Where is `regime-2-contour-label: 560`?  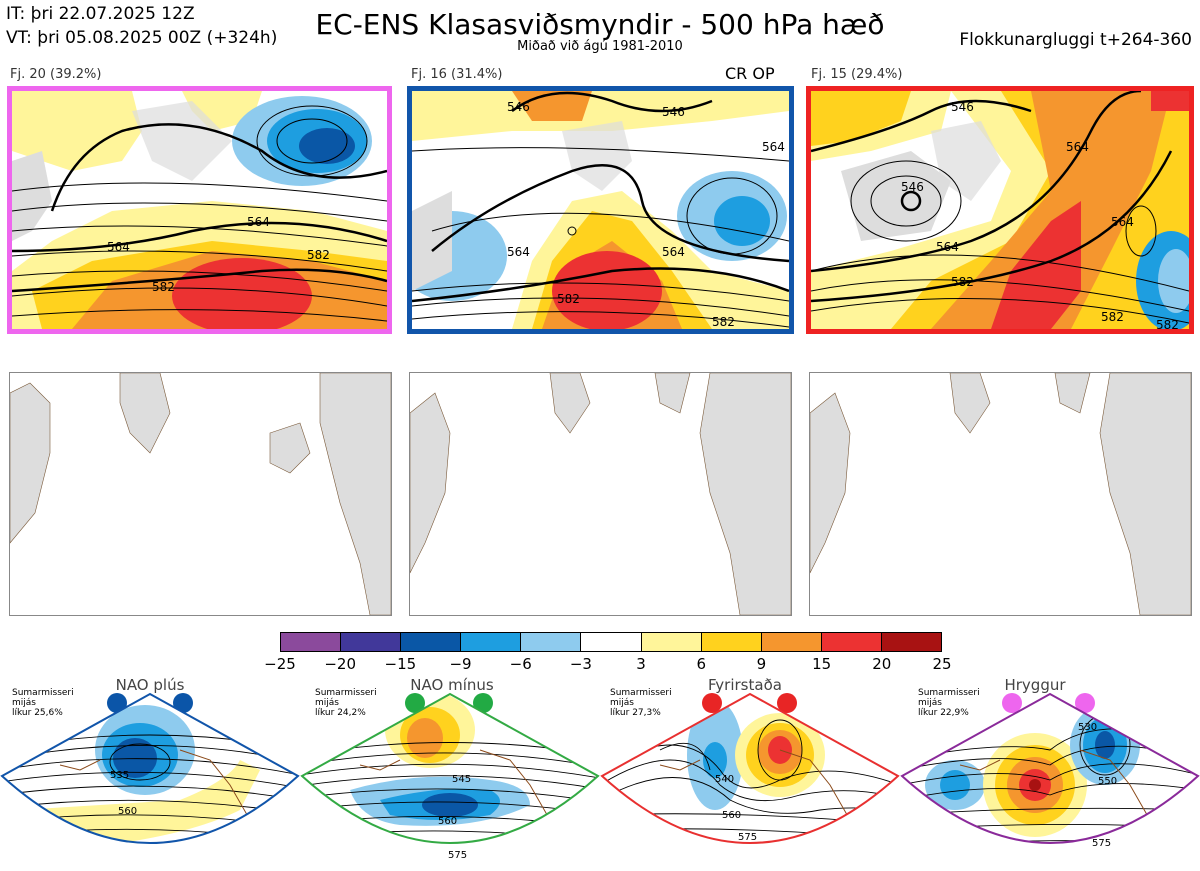
regime-2-contour-label: 560 is located at coordinates (447, 821).